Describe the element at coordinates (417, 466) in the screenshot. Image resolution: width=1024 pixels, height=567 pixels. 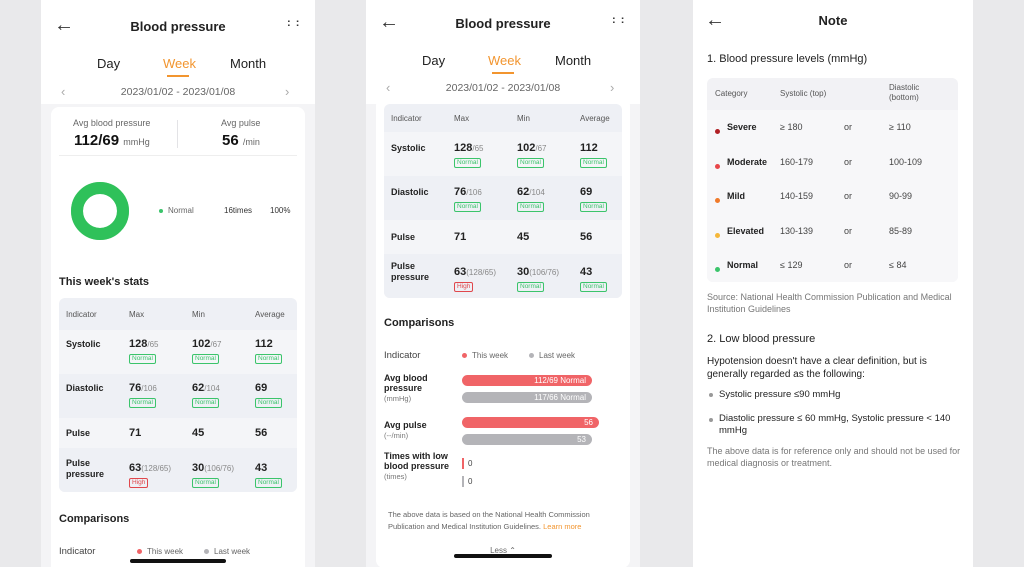
I see `cmp-label-low-bp: Times with low blood pressure (times)` at that location.